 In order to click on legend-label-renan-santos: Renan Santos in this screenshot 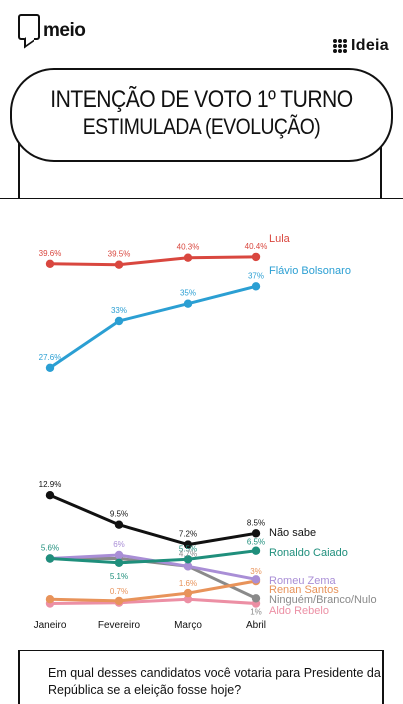, I will do `click(304, 590)`.